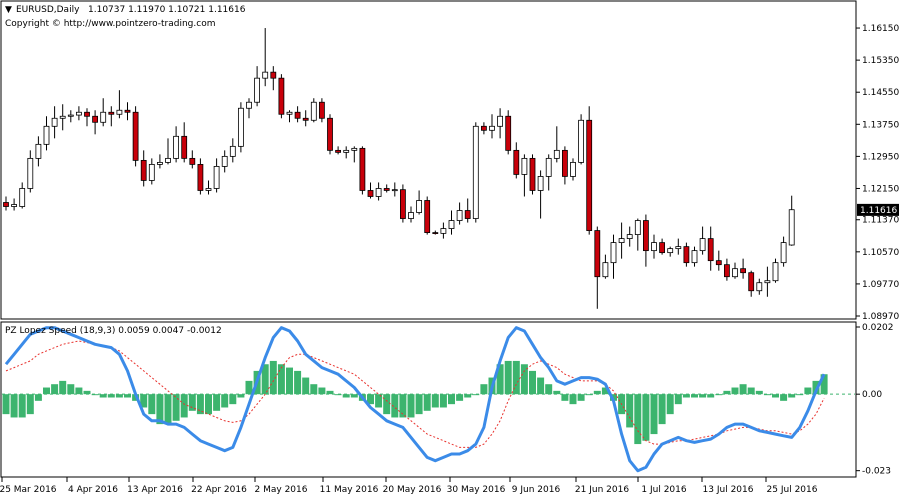  I want to click on price-tick-label: 1.13750, so click(880, 125).